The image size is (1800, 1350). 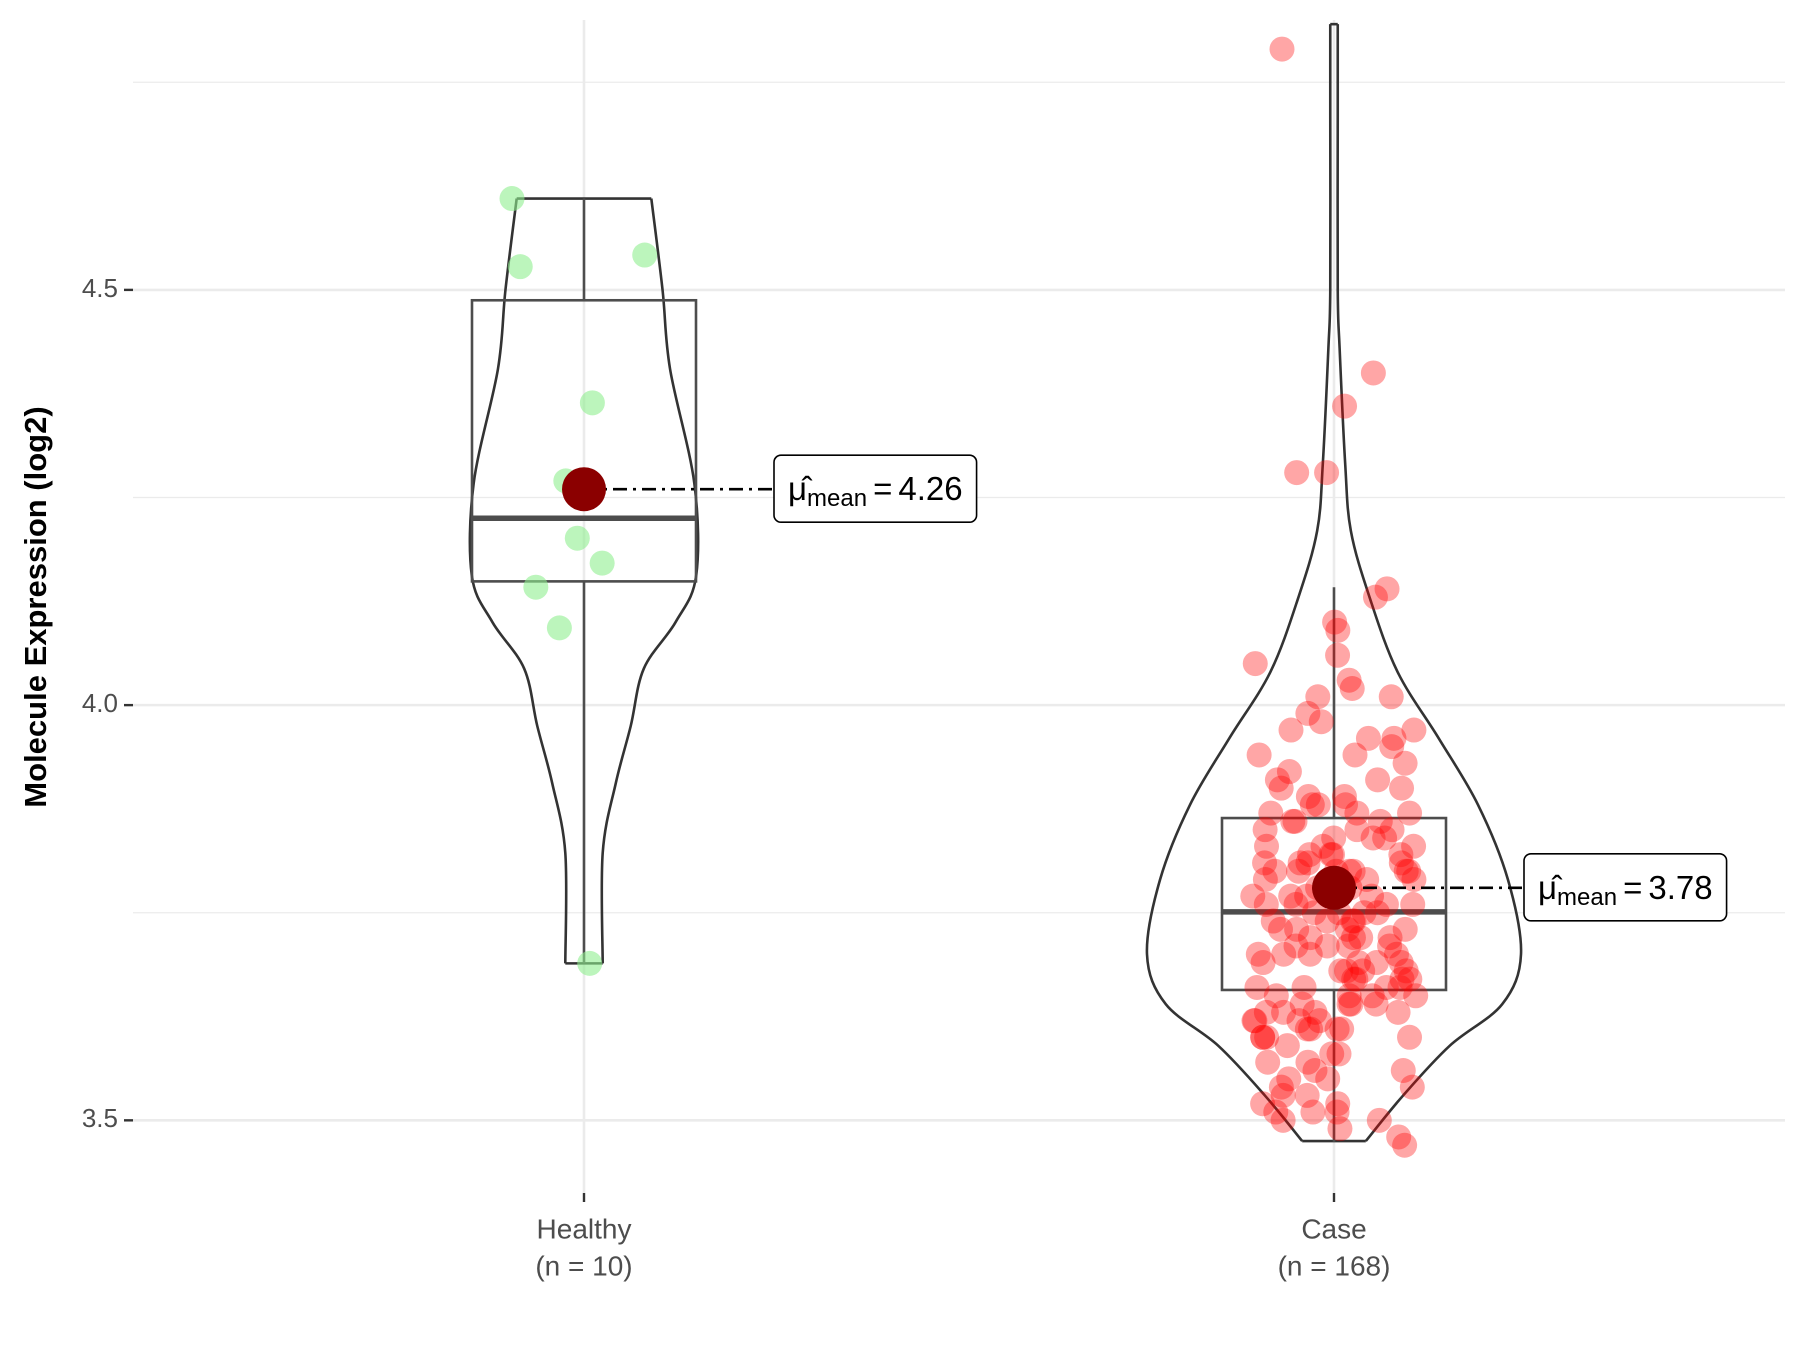 What do you see at coordinates (1334, 887) in the screenshot?
I see `mean-point` at bounding box center [1334, 887].